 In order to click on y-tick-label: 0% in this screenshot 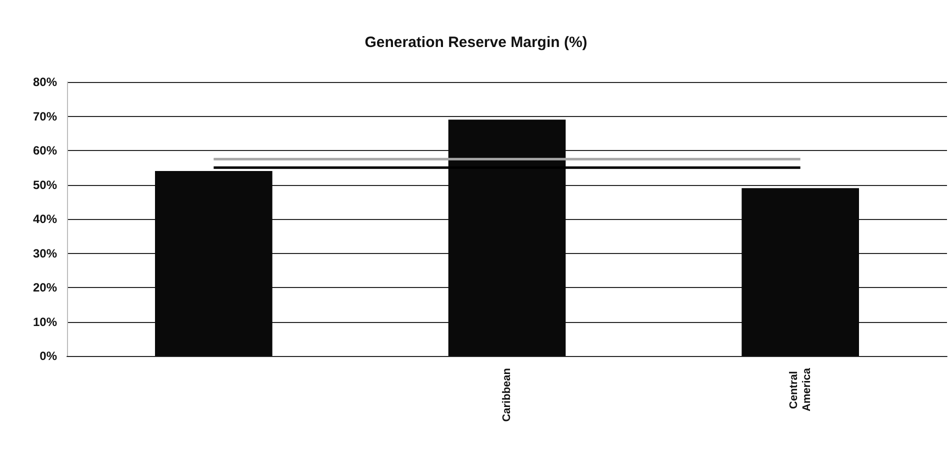, I will do `click(49, 356)`.